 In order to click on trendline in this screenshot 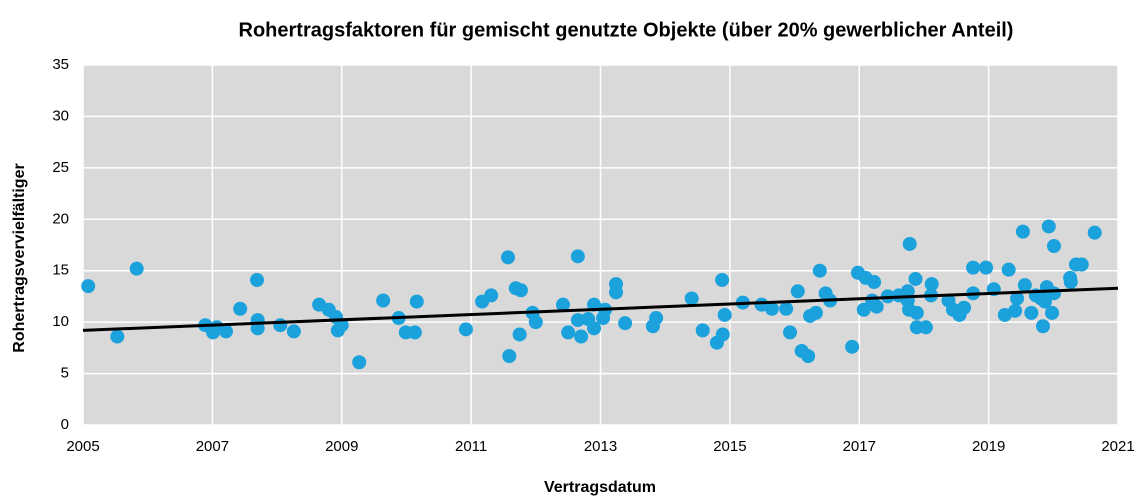, I will do `click(600, 309)`.